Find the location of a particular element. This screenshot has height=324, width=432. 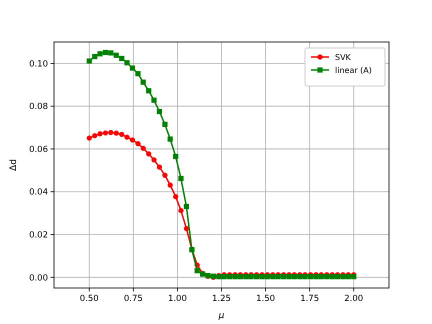

y-tick-label: 0.02 is located at coordinates (38, 235).